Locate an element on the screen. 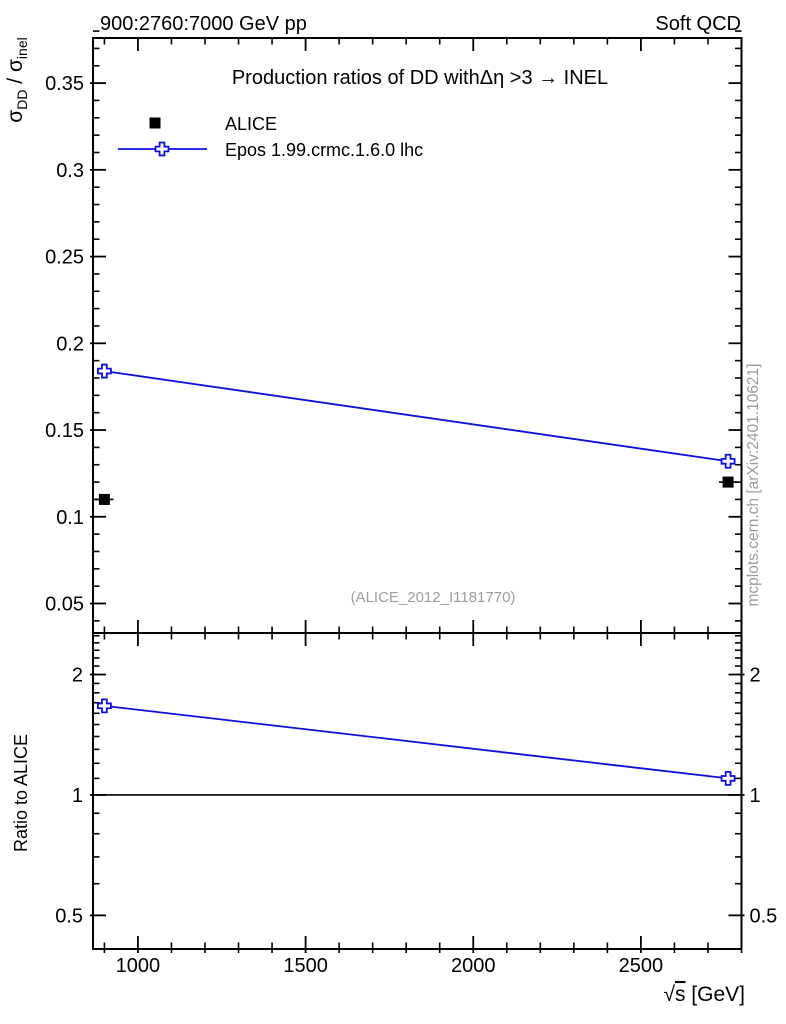 This screenshot has height=1024, width=786. main-y-tick-label: 0.1 is located at coordinates (70, 518).